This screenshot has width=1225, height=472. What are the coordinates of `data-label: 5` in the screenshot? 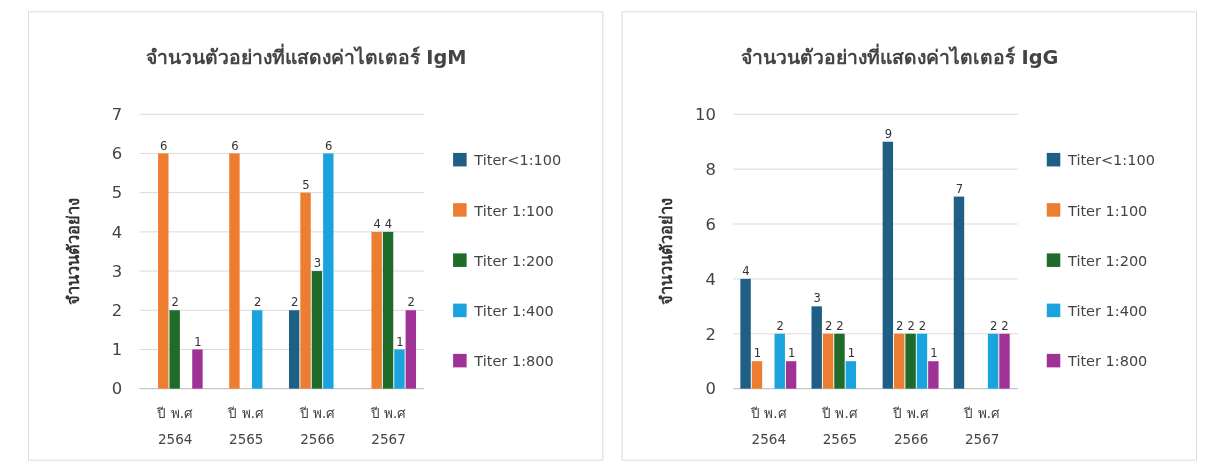 It's located at (306, 184).